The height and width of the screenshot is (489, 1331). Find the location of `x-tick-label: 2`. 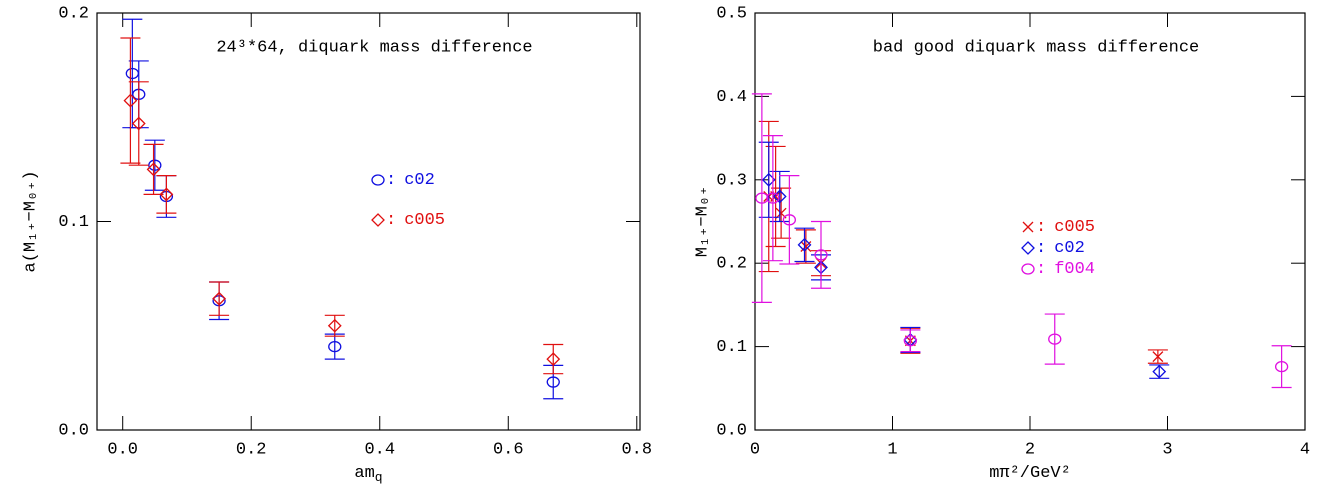

x-tick-label: 2 is located at coordinates (1030, 449).